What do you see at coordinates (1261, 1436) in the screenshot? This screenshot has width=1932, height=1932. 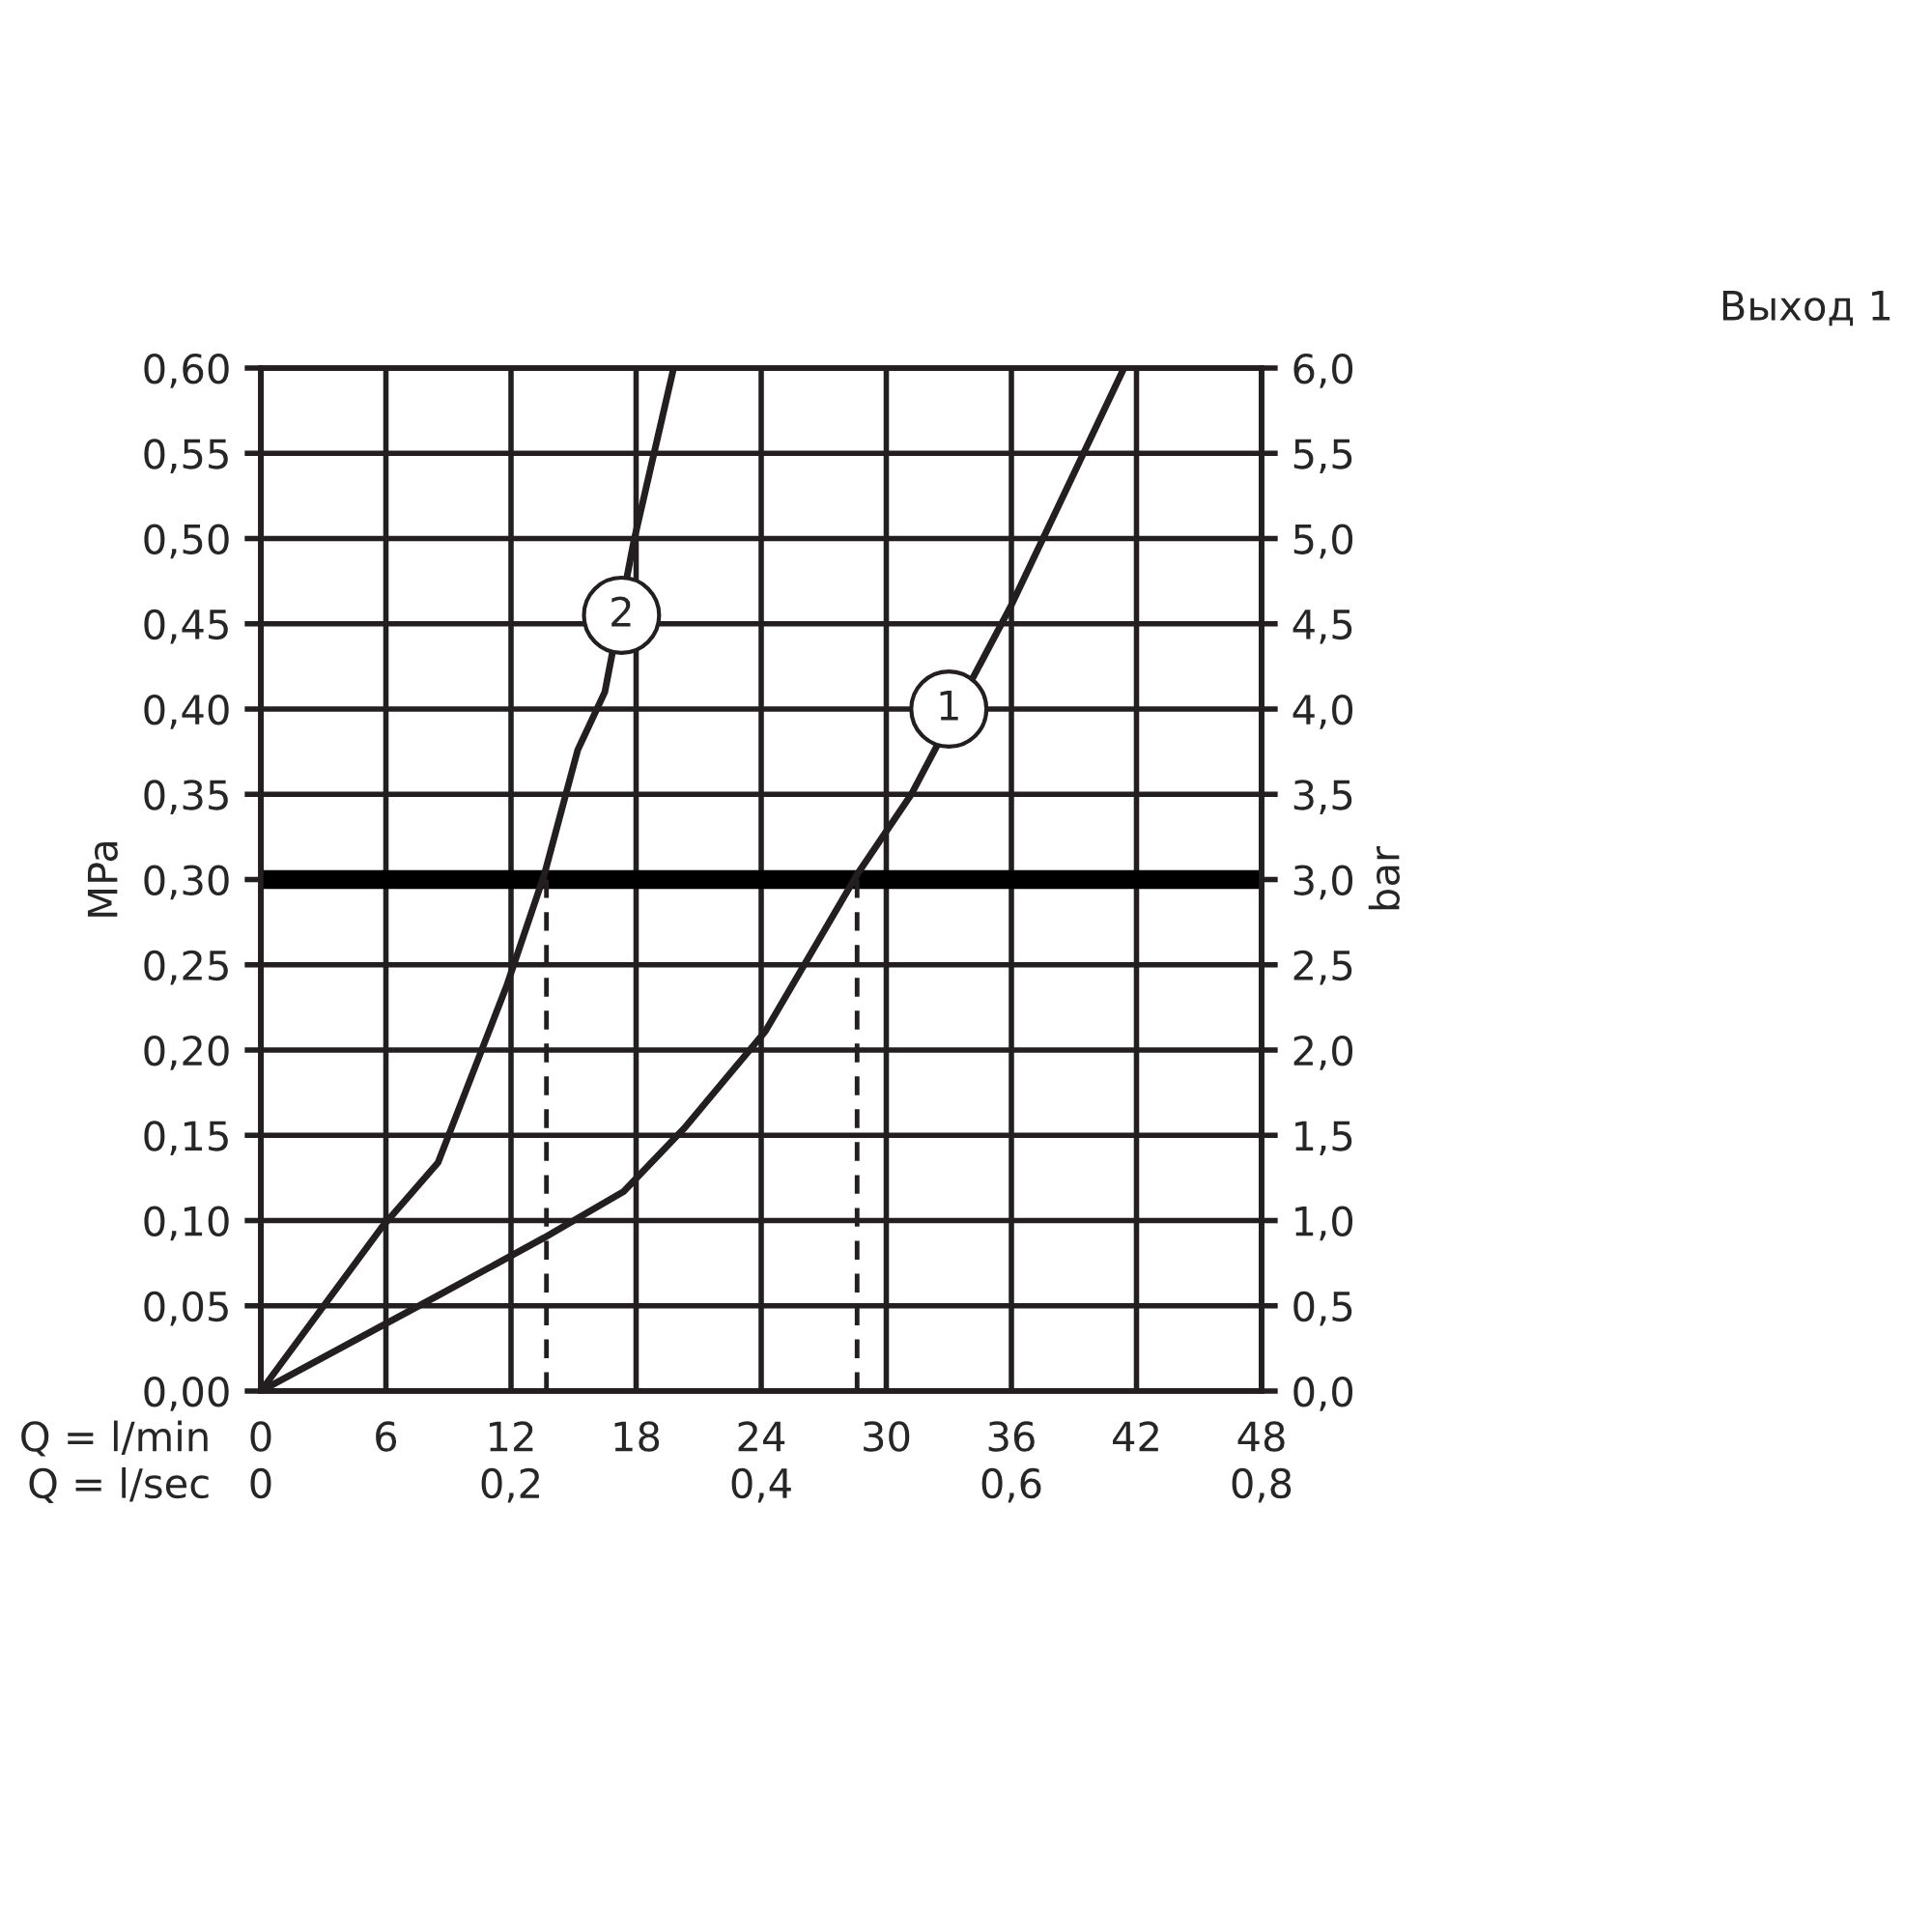 I see `x-tick-label: 48` at bounding box center [1261, 1436].